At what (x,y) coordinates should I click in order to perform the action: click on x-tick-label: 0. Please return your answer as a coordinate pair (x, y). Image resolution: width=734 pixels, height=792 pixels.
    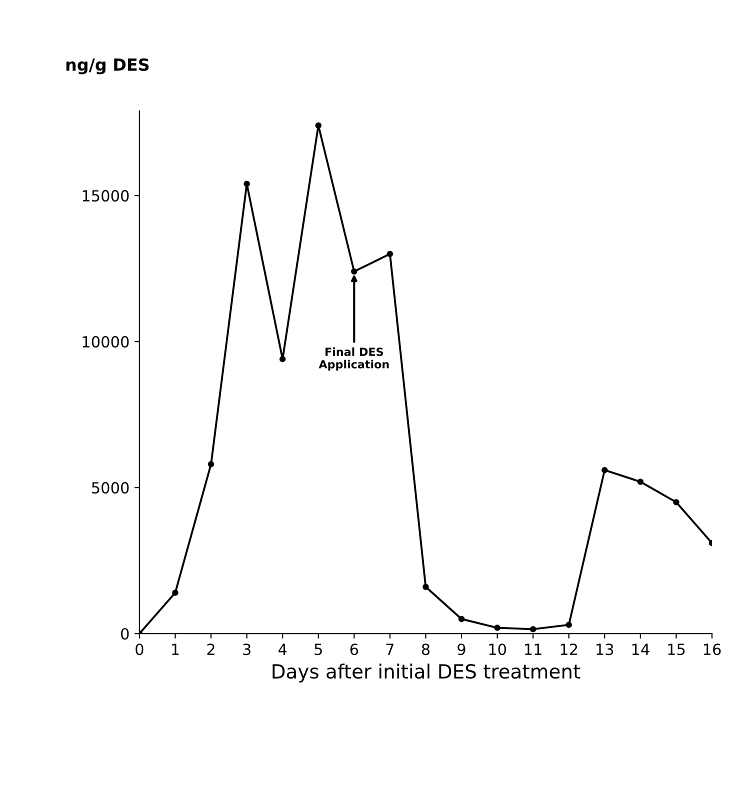
    Looking at the image, I should click on (140, 650).